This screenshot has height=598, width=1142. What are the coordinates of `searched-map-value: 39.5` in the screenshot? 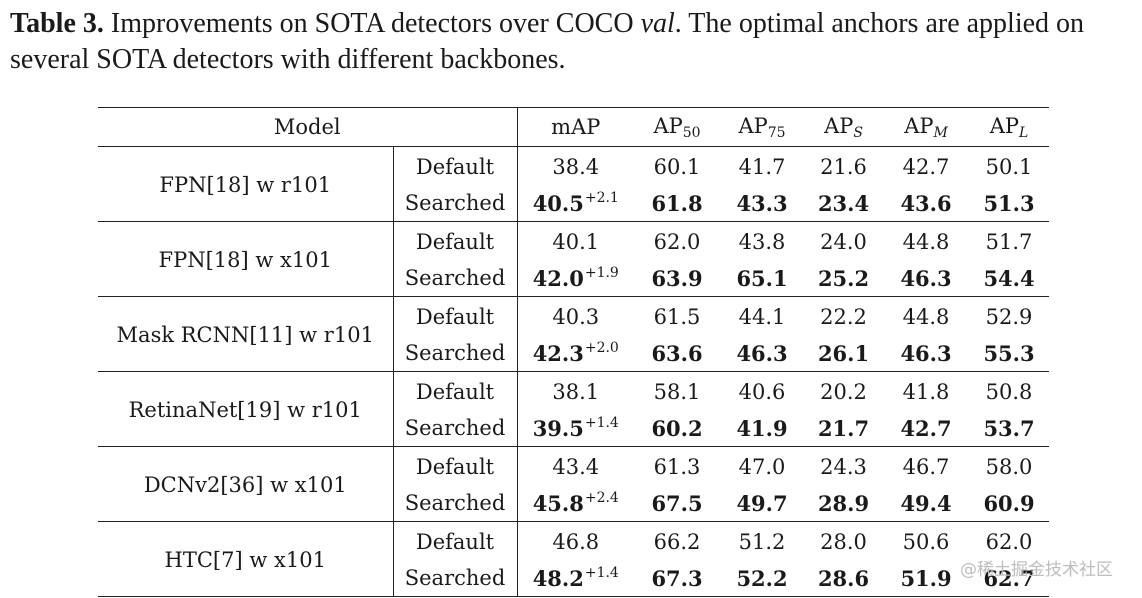 It's located at (558, 428).